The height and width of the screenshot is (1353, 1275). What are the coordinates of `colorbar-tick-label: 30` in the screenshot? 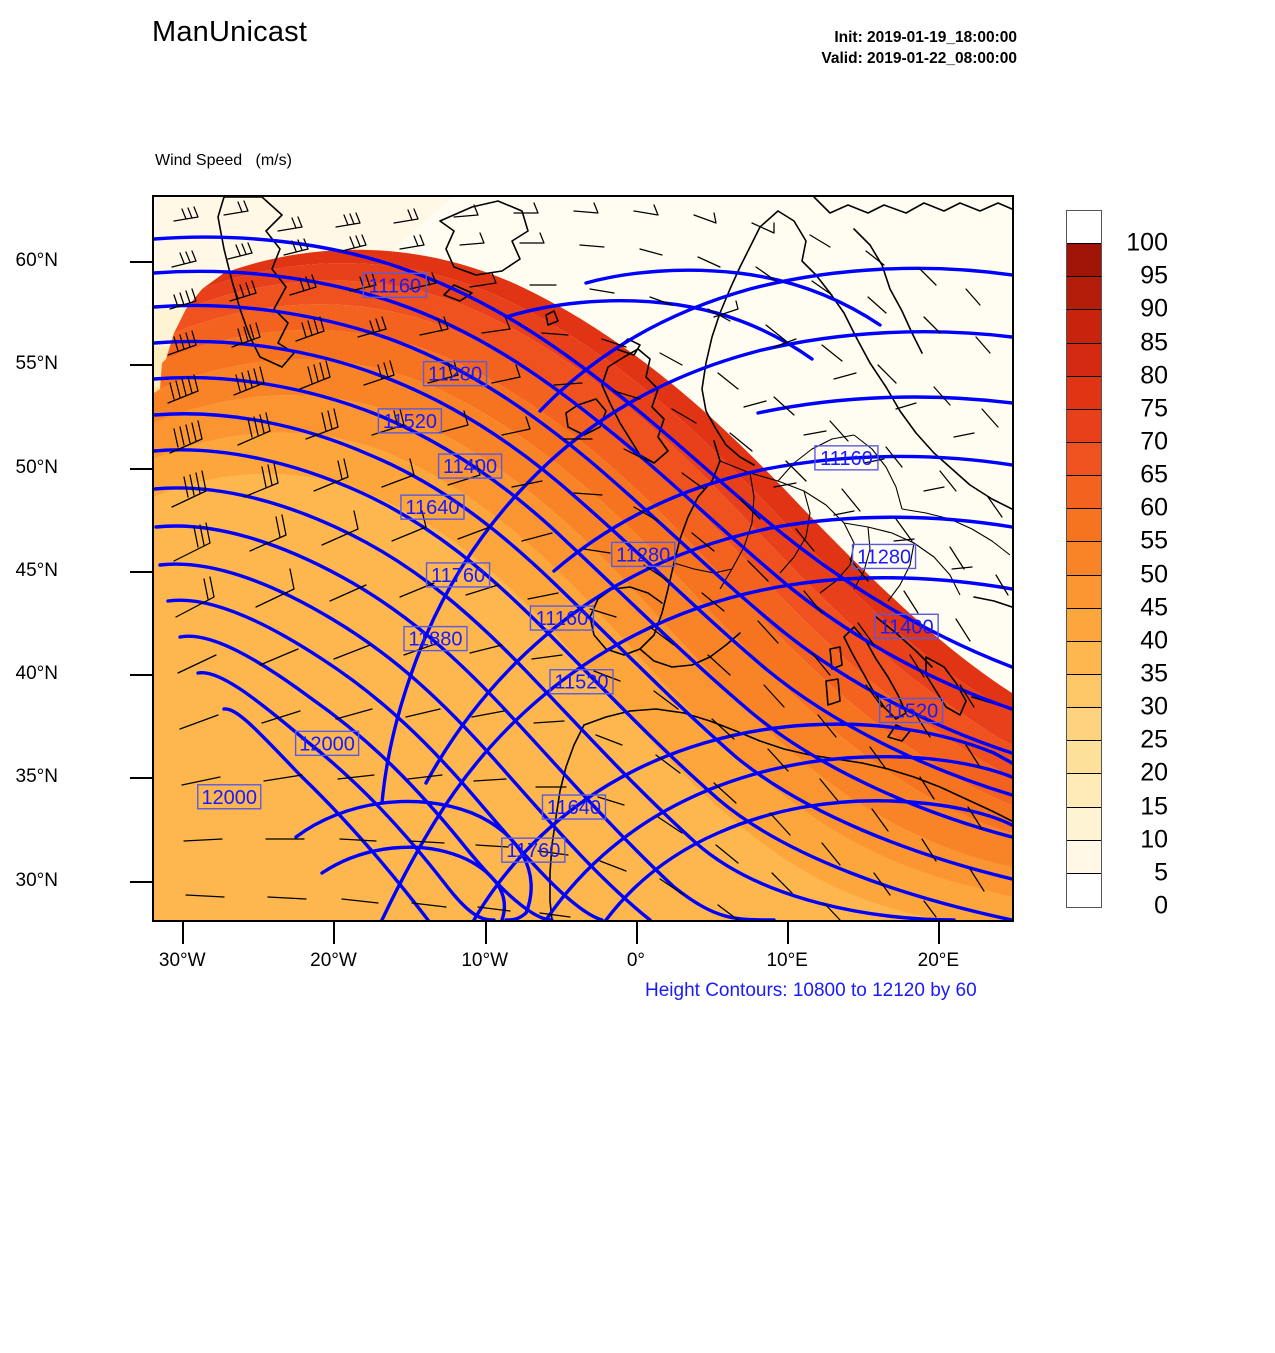 It's located at (1154, 706).